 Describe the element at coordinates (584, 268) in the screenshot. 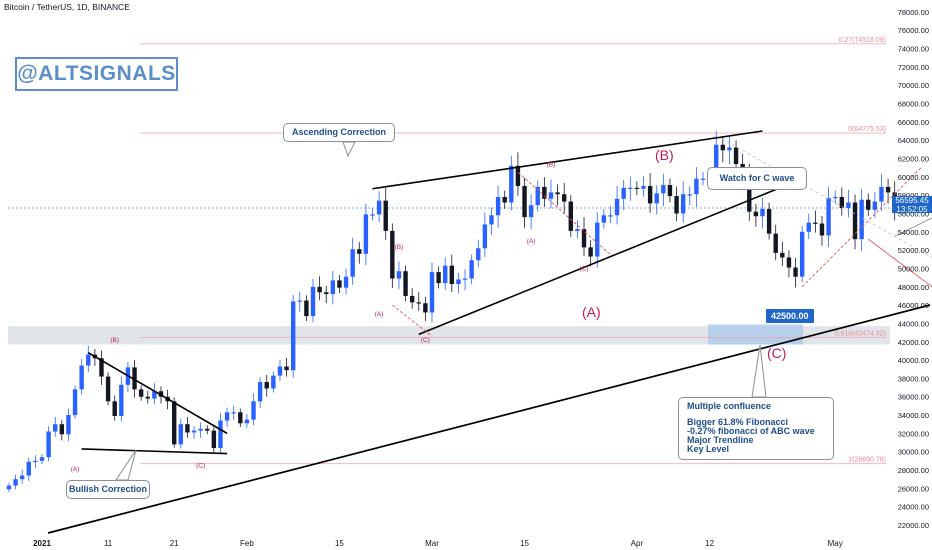

I see `wave-label-small: (C)` at that location.